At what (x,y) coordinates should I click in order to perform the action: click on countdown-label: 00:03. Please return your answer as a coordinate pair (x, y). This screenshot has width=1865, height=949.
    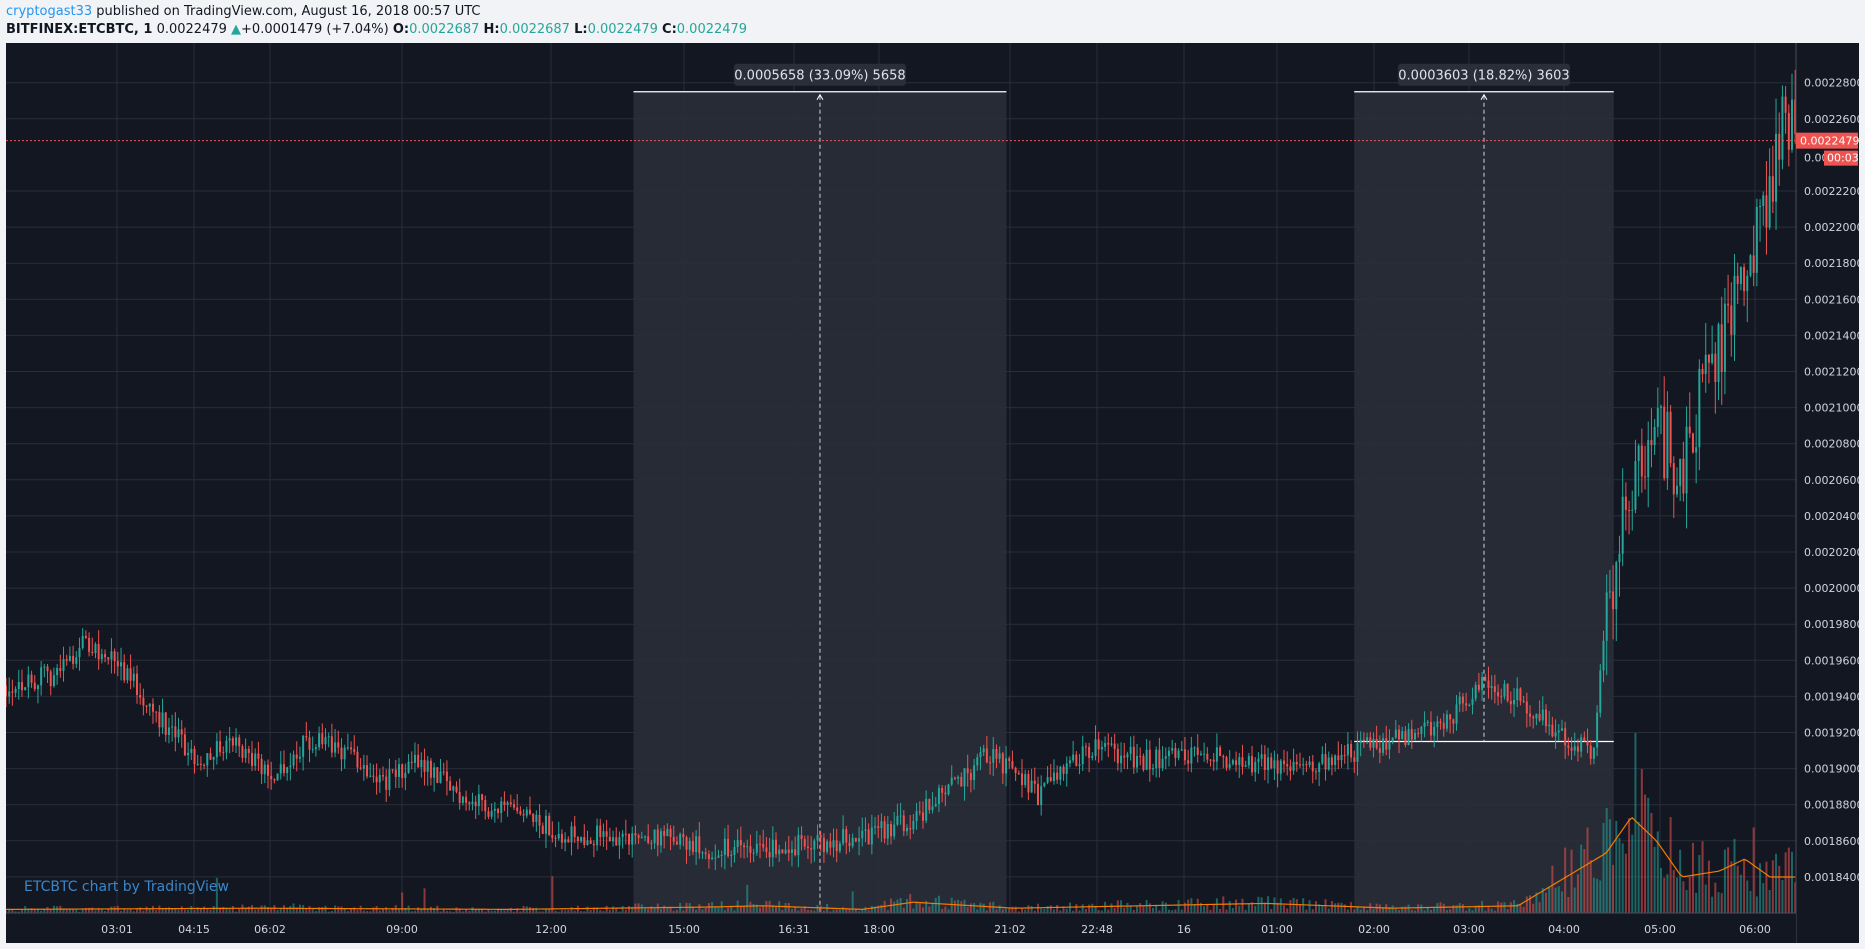
    Looking at the image, I should click on (1843, 158).